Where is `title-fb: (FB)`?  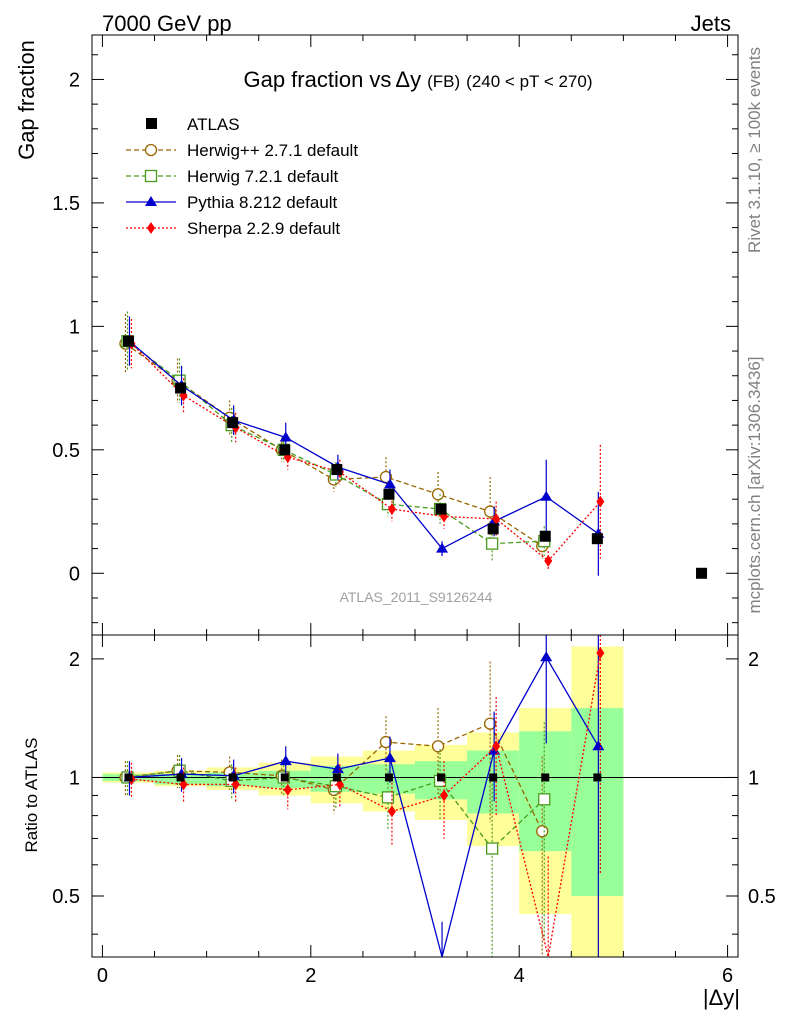
title-fb: (FB) is located at coordinates (443, 81).